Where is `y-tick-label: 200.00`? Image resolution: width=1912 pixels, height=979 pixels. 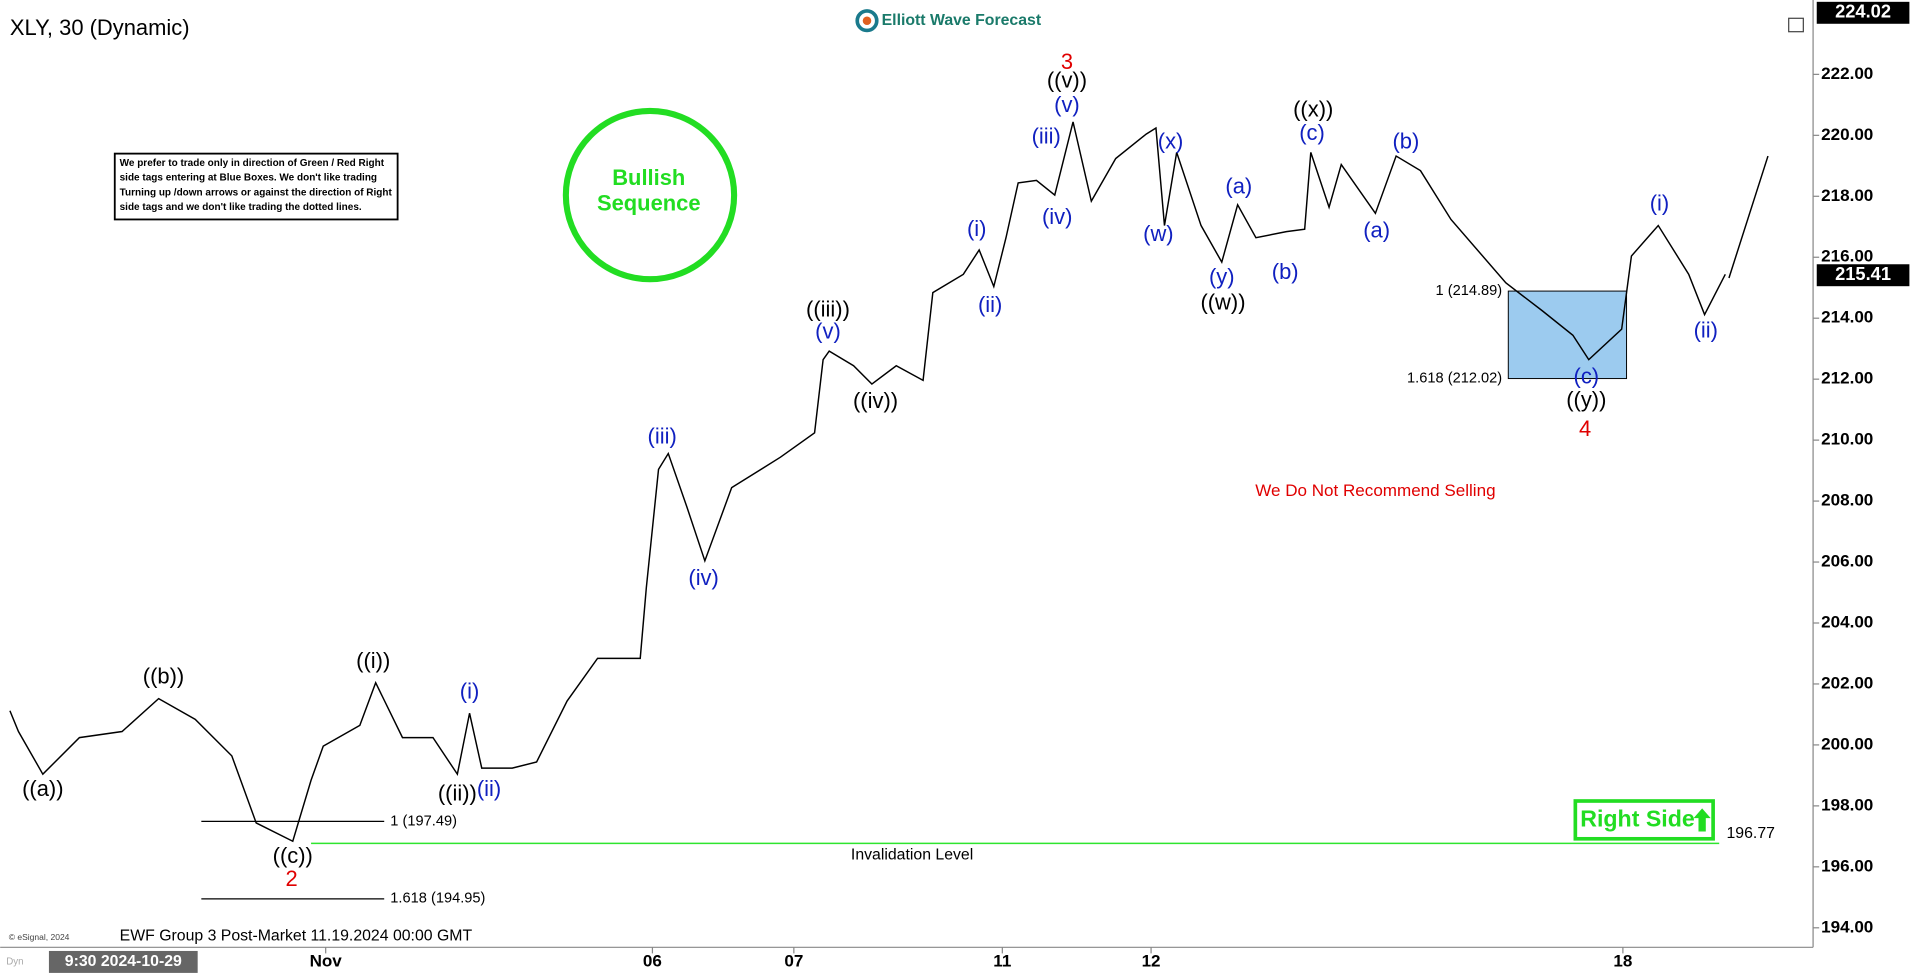 y-tick-label: 200.00 is located at coordinates (1847, 743).